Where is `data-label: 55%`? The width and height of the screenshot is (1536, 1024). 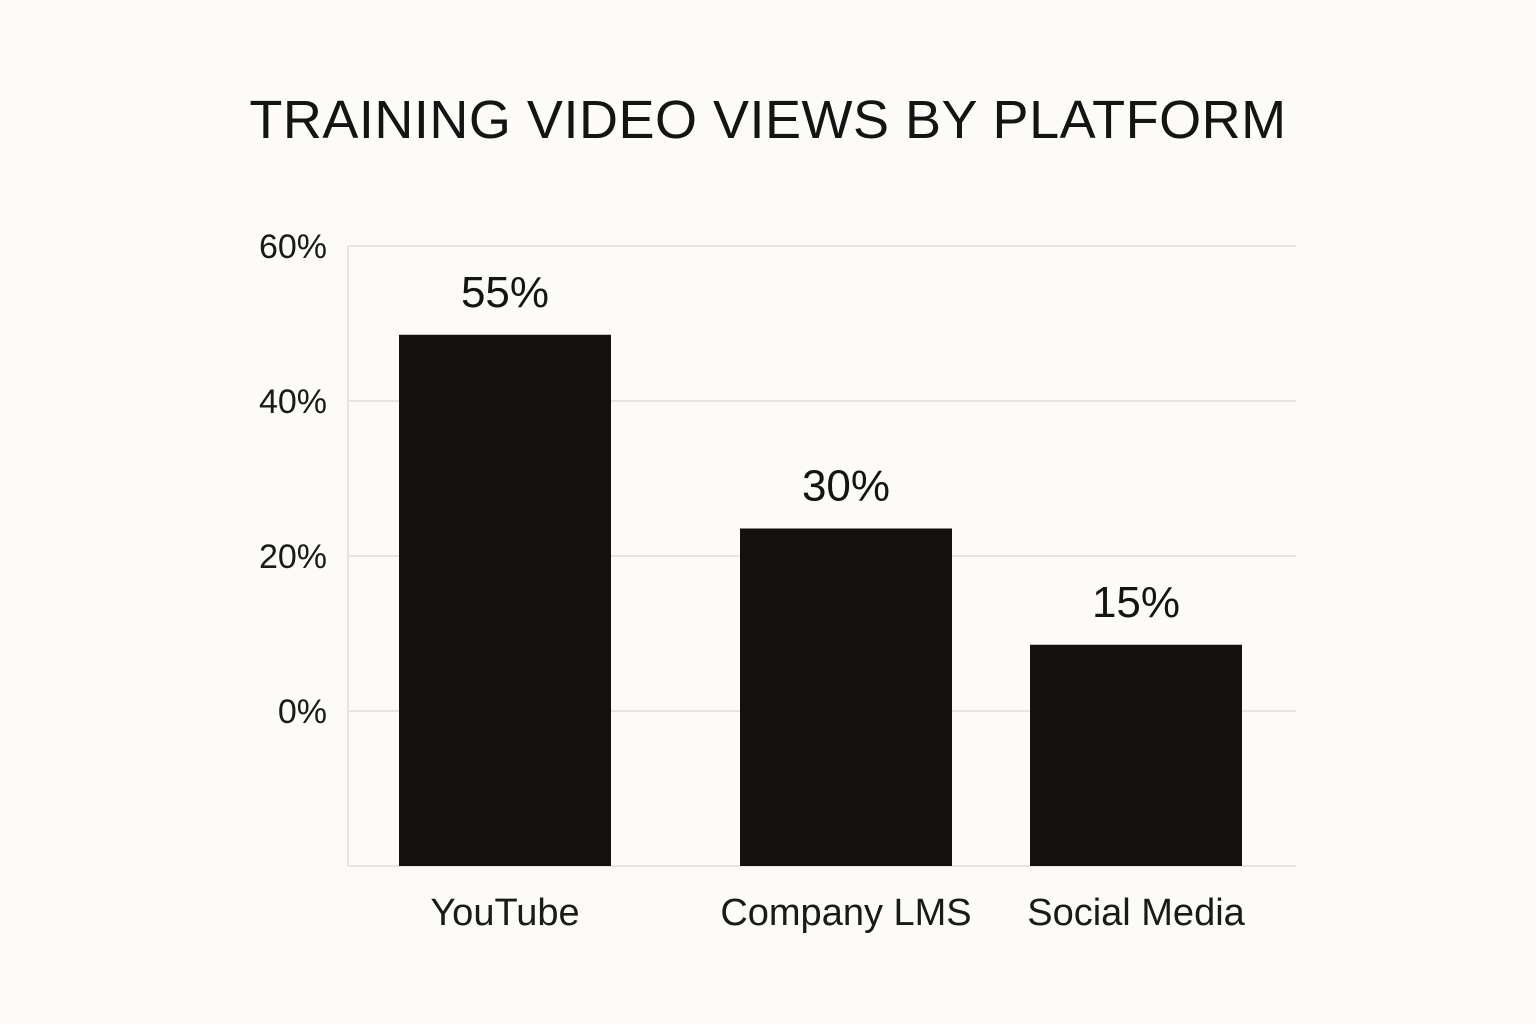 data-label: 55% is located at coordinates (505, 292).